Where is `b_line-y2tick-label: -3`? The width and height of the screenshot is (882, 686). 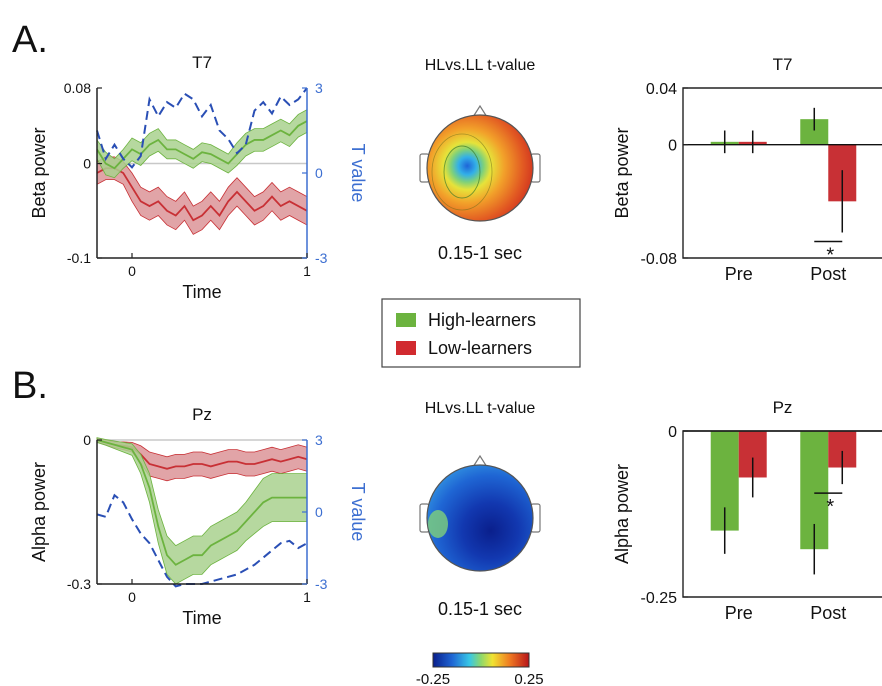 b_line-y2tick-label: -3 is located at coordinates (321, 584).